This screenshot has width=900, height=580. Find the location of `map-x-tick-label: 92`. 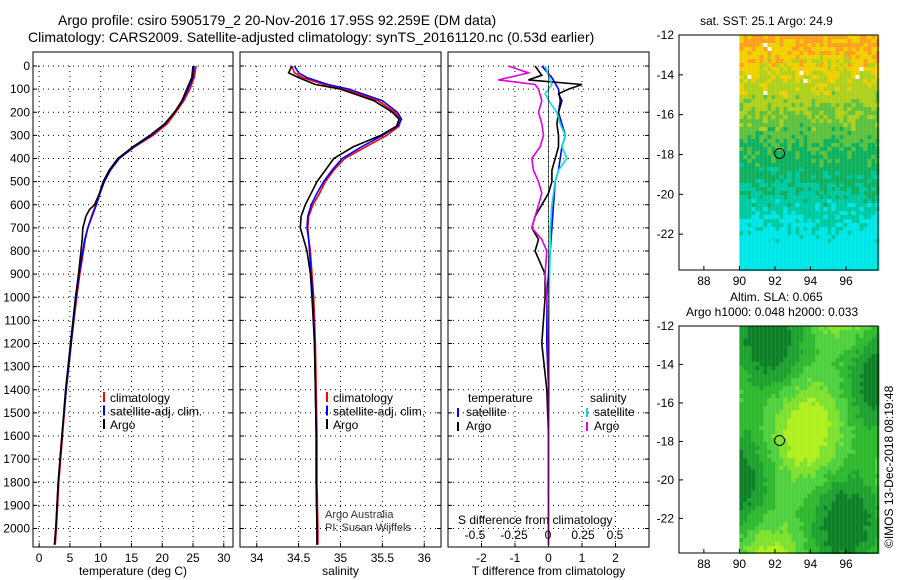

map-x-tick-label: 92 is located at coordinates (775, 281).